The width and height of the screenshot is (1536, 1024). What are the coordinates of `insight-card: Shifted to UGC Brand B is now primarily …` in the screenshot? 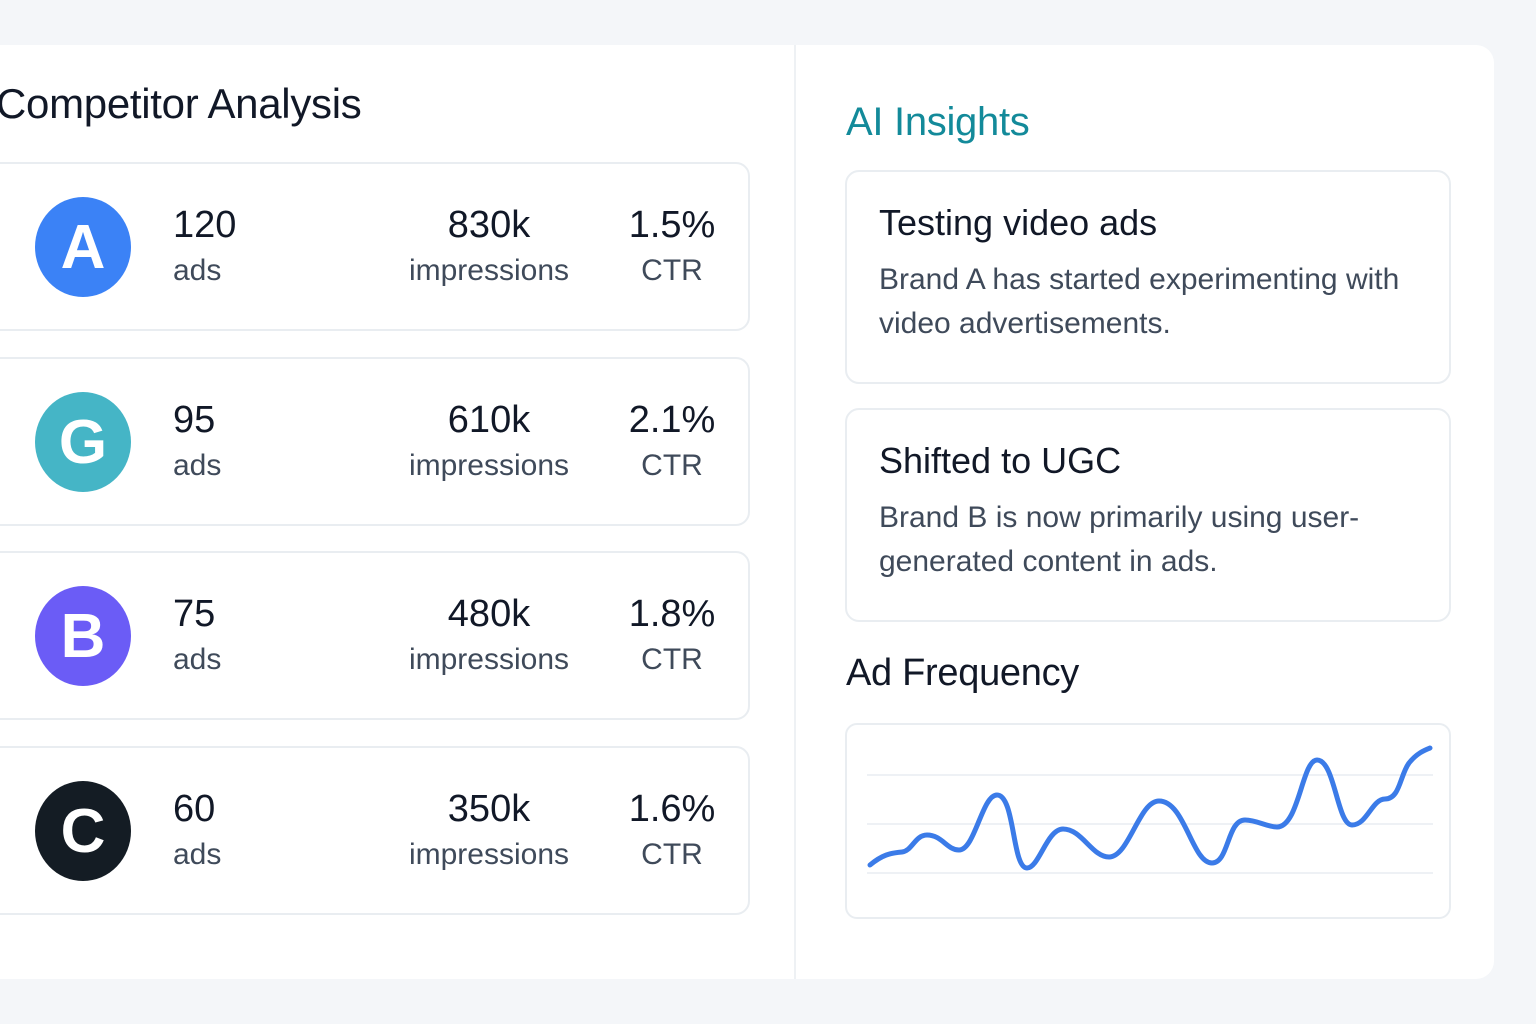 It's located at (1148, 515).